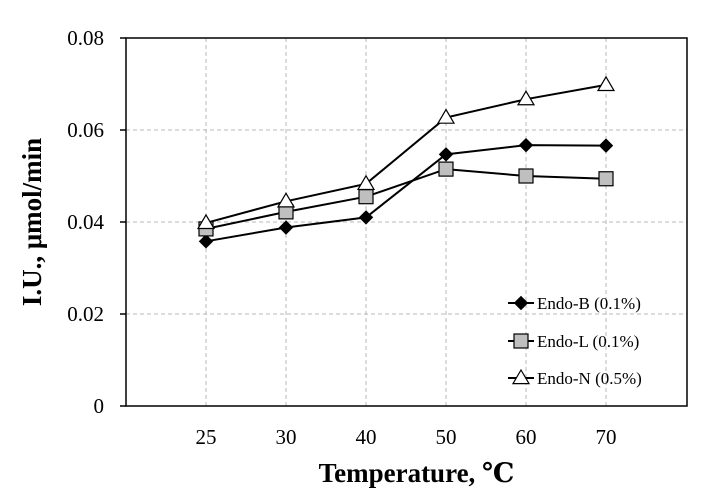  I want to click on y-tick-label: 0, so click(99, 406).